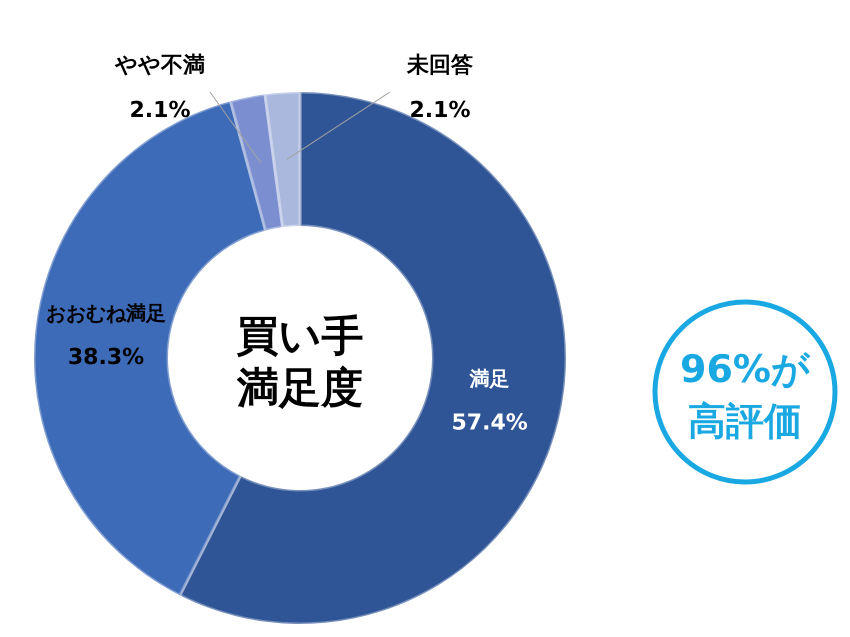  Describe the element at coordinates (300, 335) in the screenshot. I see `title: 買い手` at that location.